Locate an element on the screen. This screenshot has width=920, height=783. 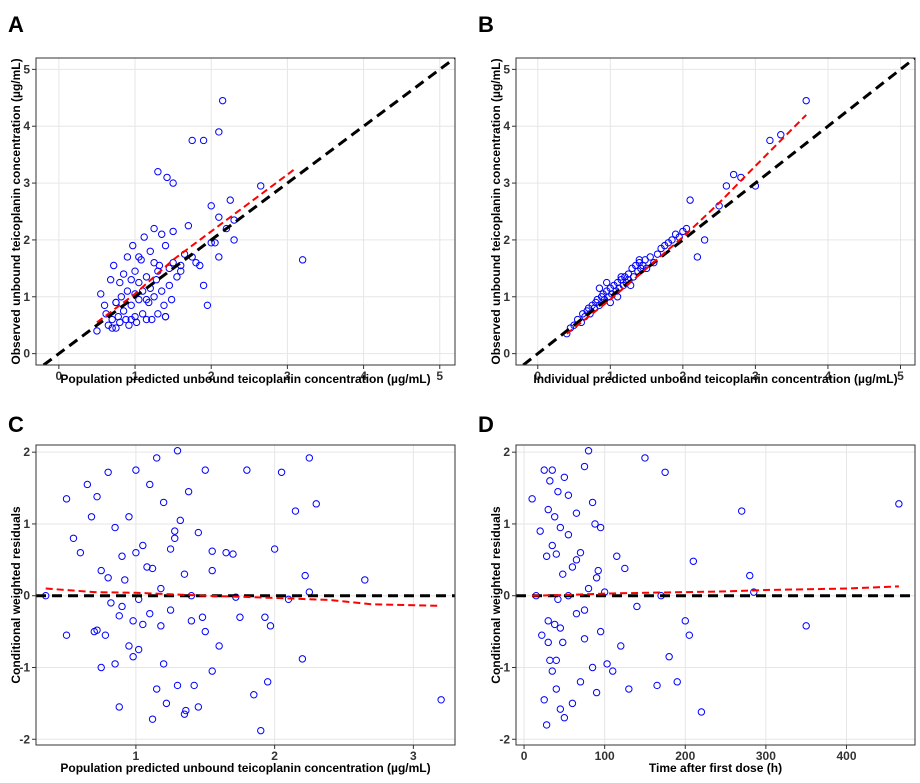
y-tick-label: 0 is located at coordinates (506, 354).